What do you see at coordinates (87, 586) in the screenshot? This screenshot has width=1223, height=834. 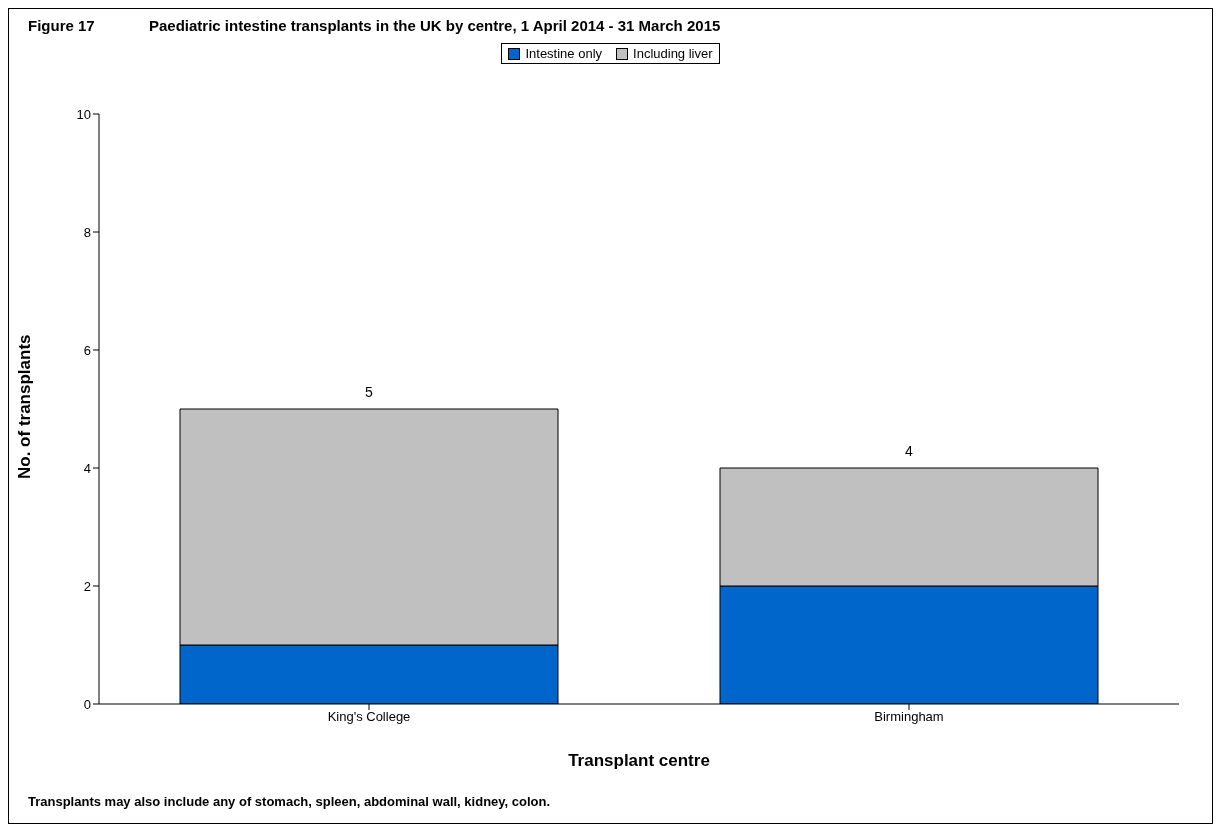 I see `y-tick-label: 2` at bounding box center [87, 586].